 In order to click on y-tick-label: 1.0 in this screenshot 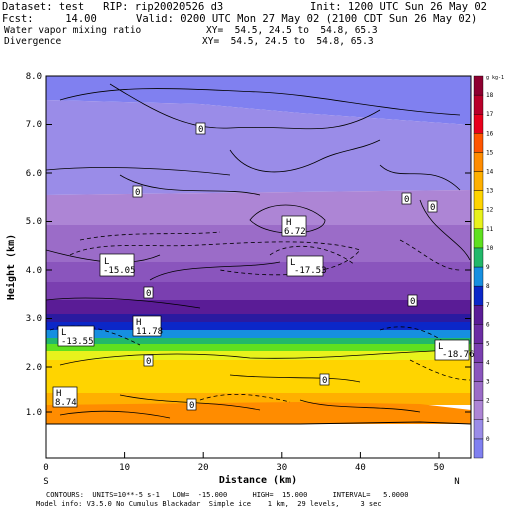, I will do `click(34, 413)`.